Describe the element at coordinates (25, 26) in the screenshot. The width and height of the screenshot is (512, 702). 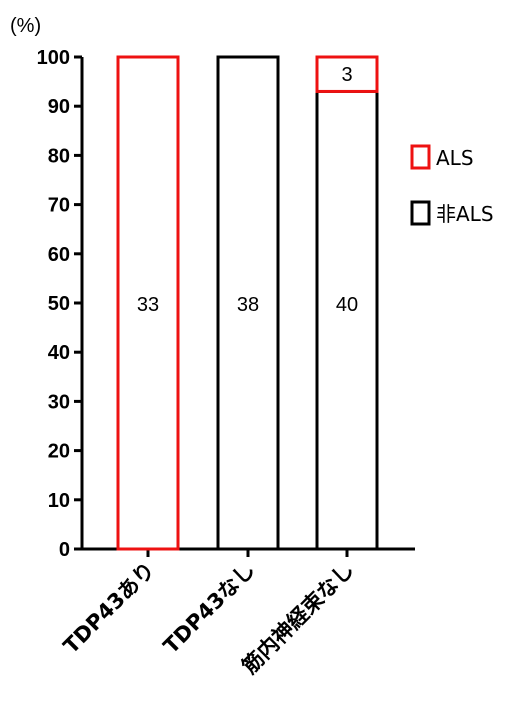
I see `y-unit-label: (%)` at that location.